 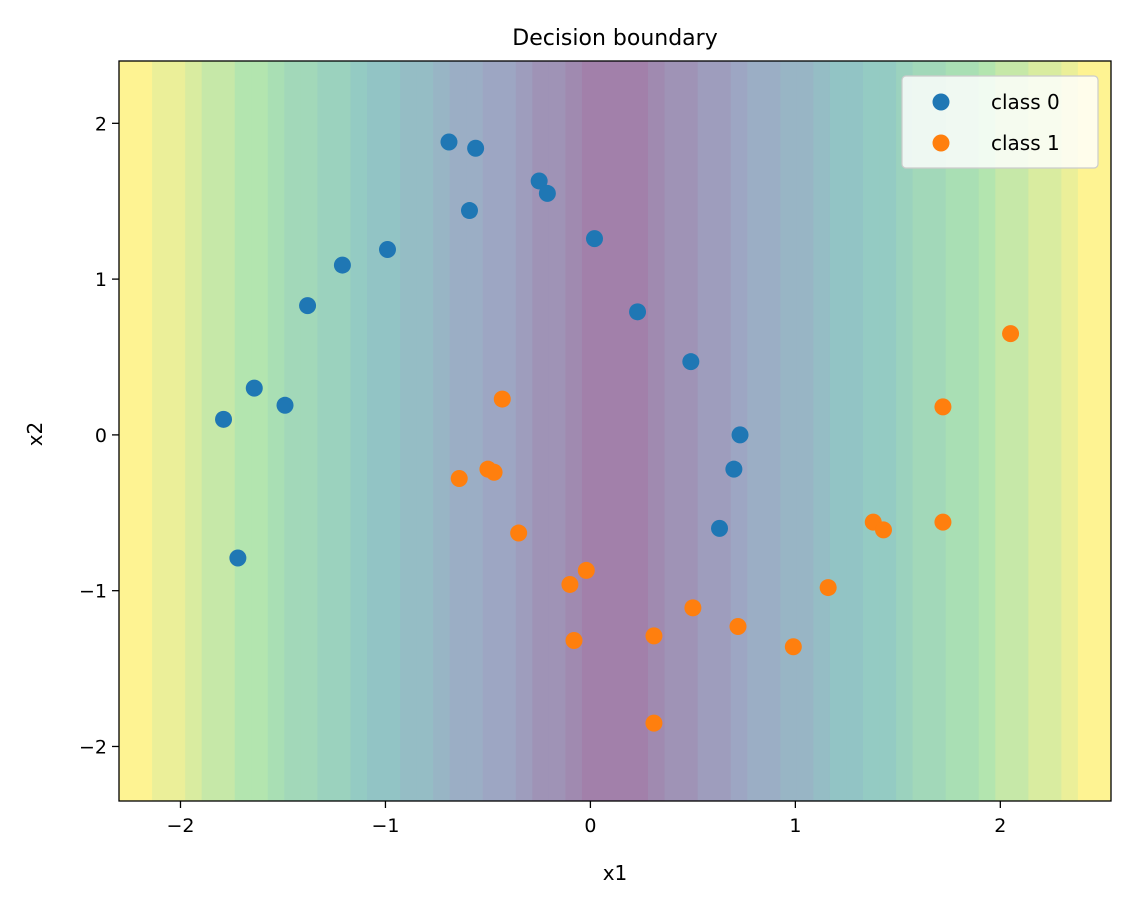 What do you see at coordinates (180, 826) in the screenshot?
I see `x-tick-label: −2` at bounding box center [180, 826].